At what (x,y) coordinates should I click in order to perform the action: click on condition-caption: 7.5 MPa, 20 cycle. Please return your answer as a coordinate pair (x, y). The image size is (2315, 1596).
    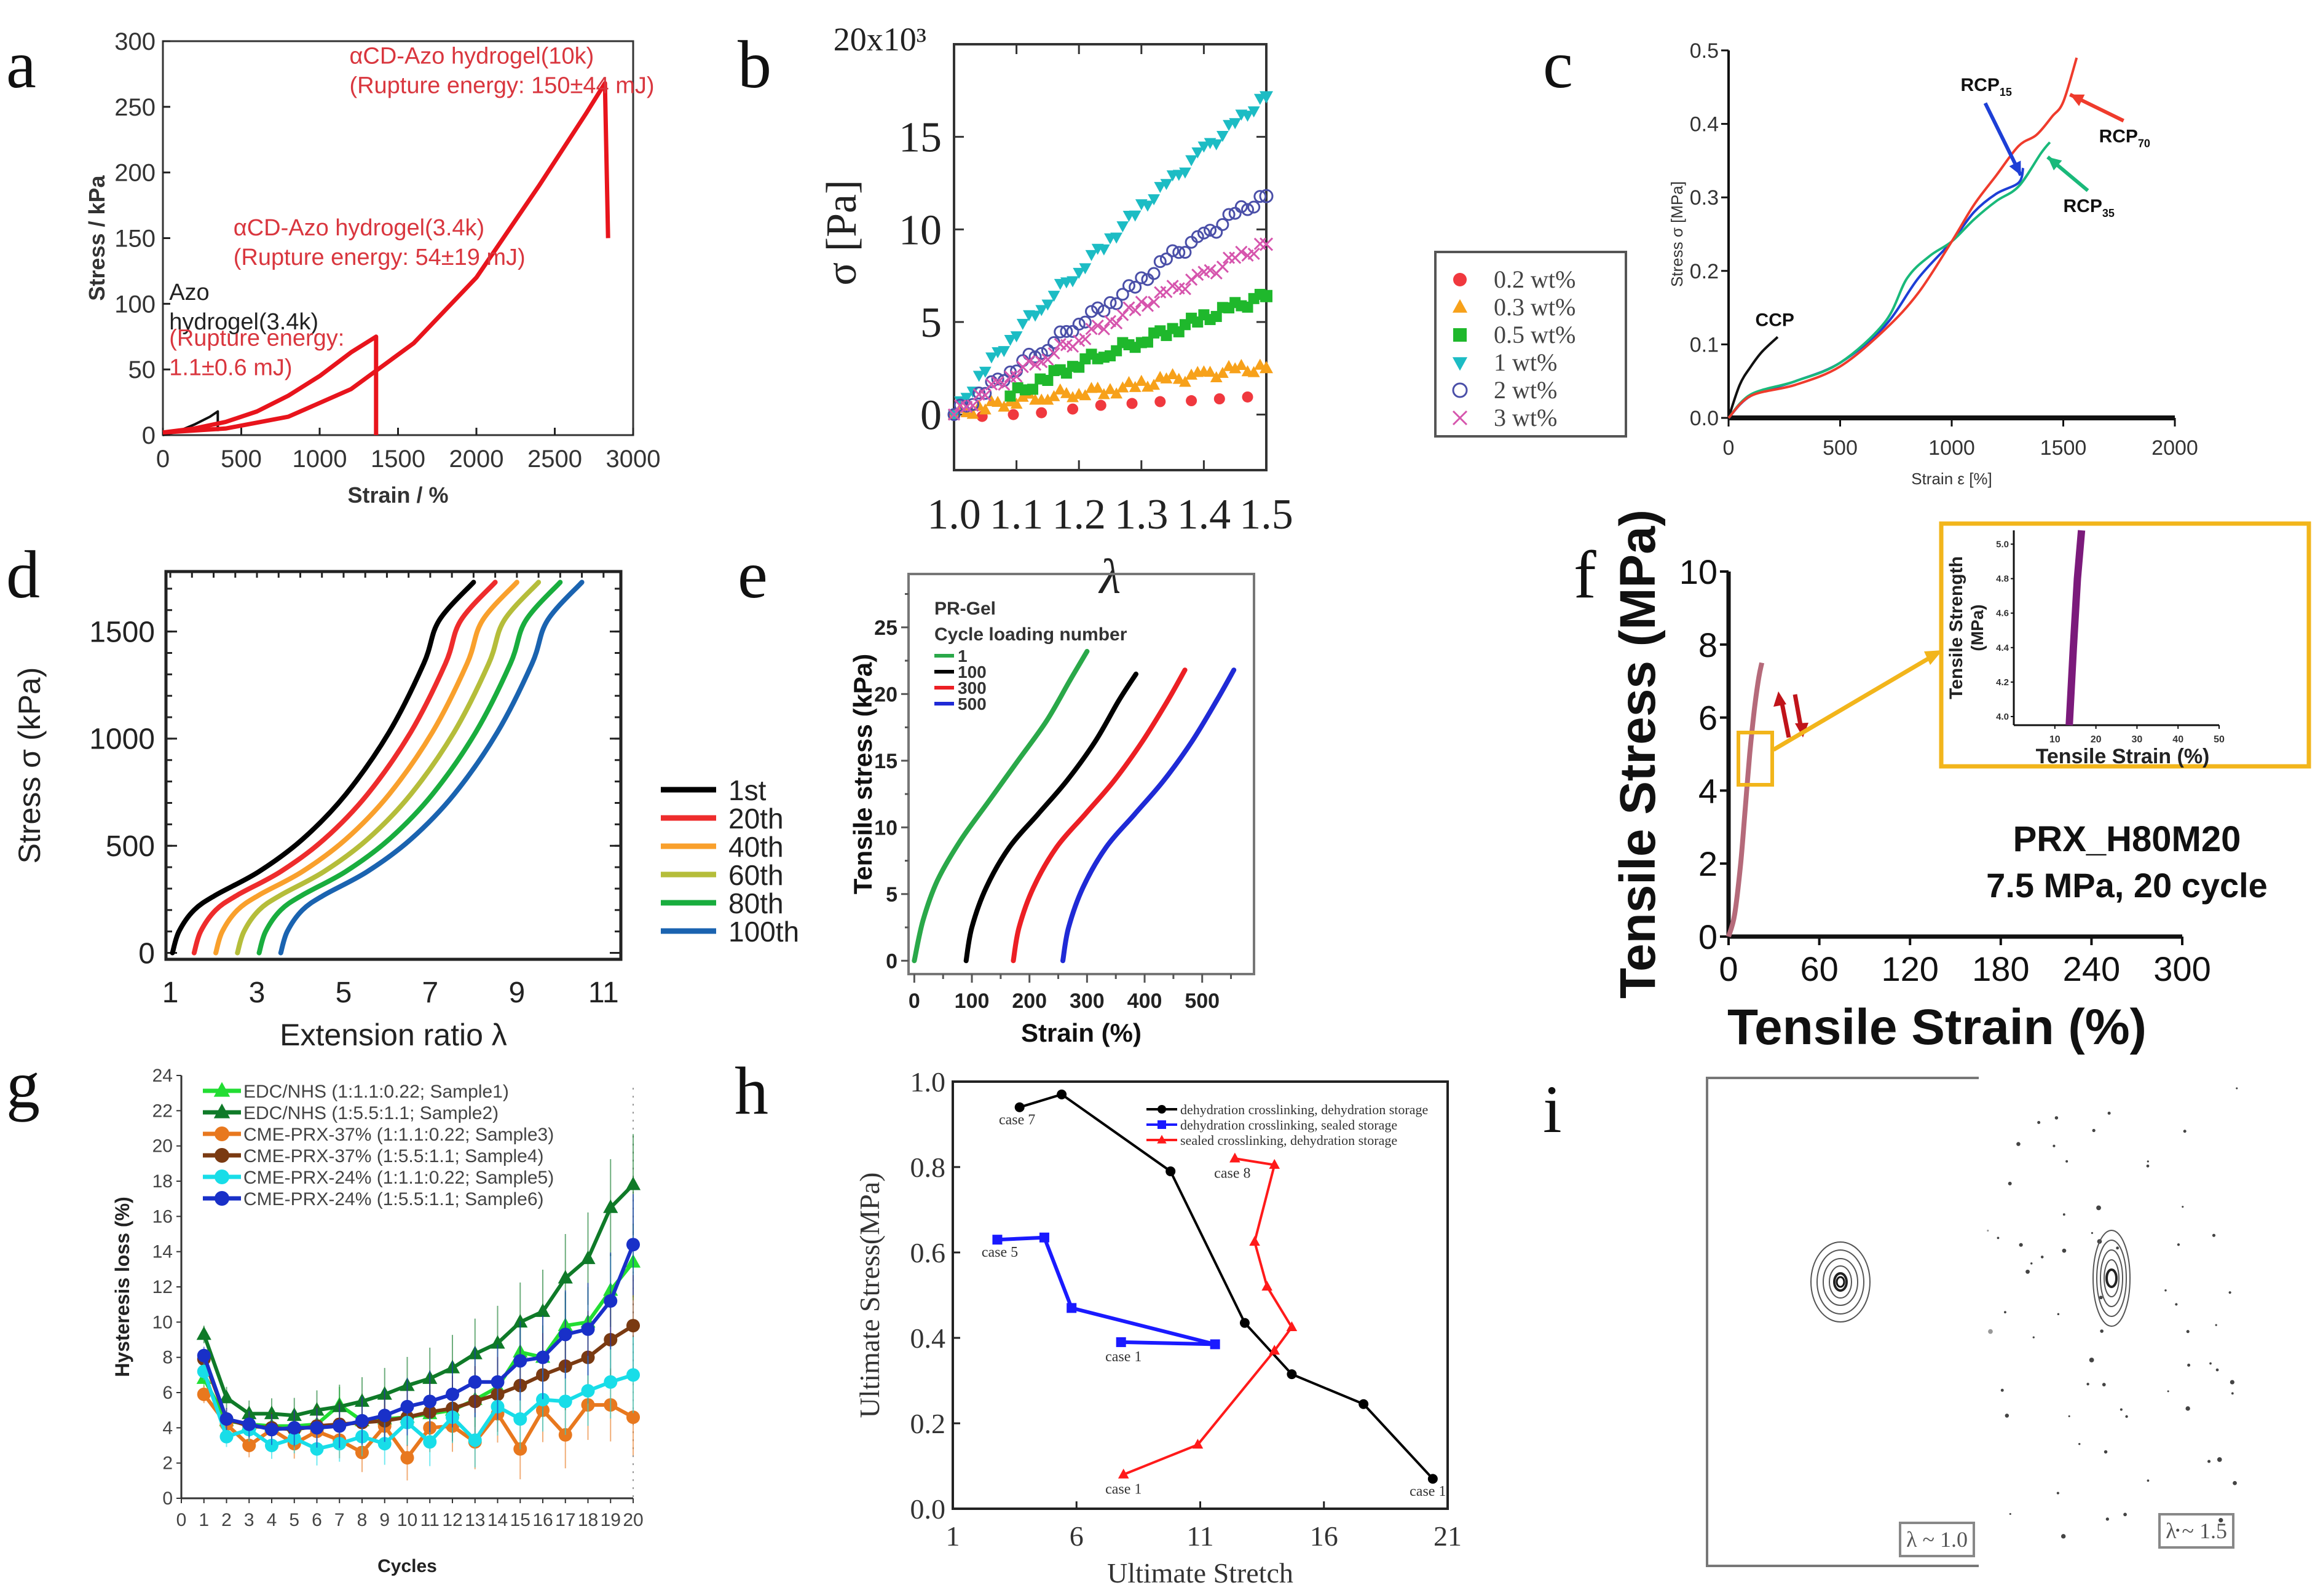
    Looking at the image, I should click on (2127, 886).